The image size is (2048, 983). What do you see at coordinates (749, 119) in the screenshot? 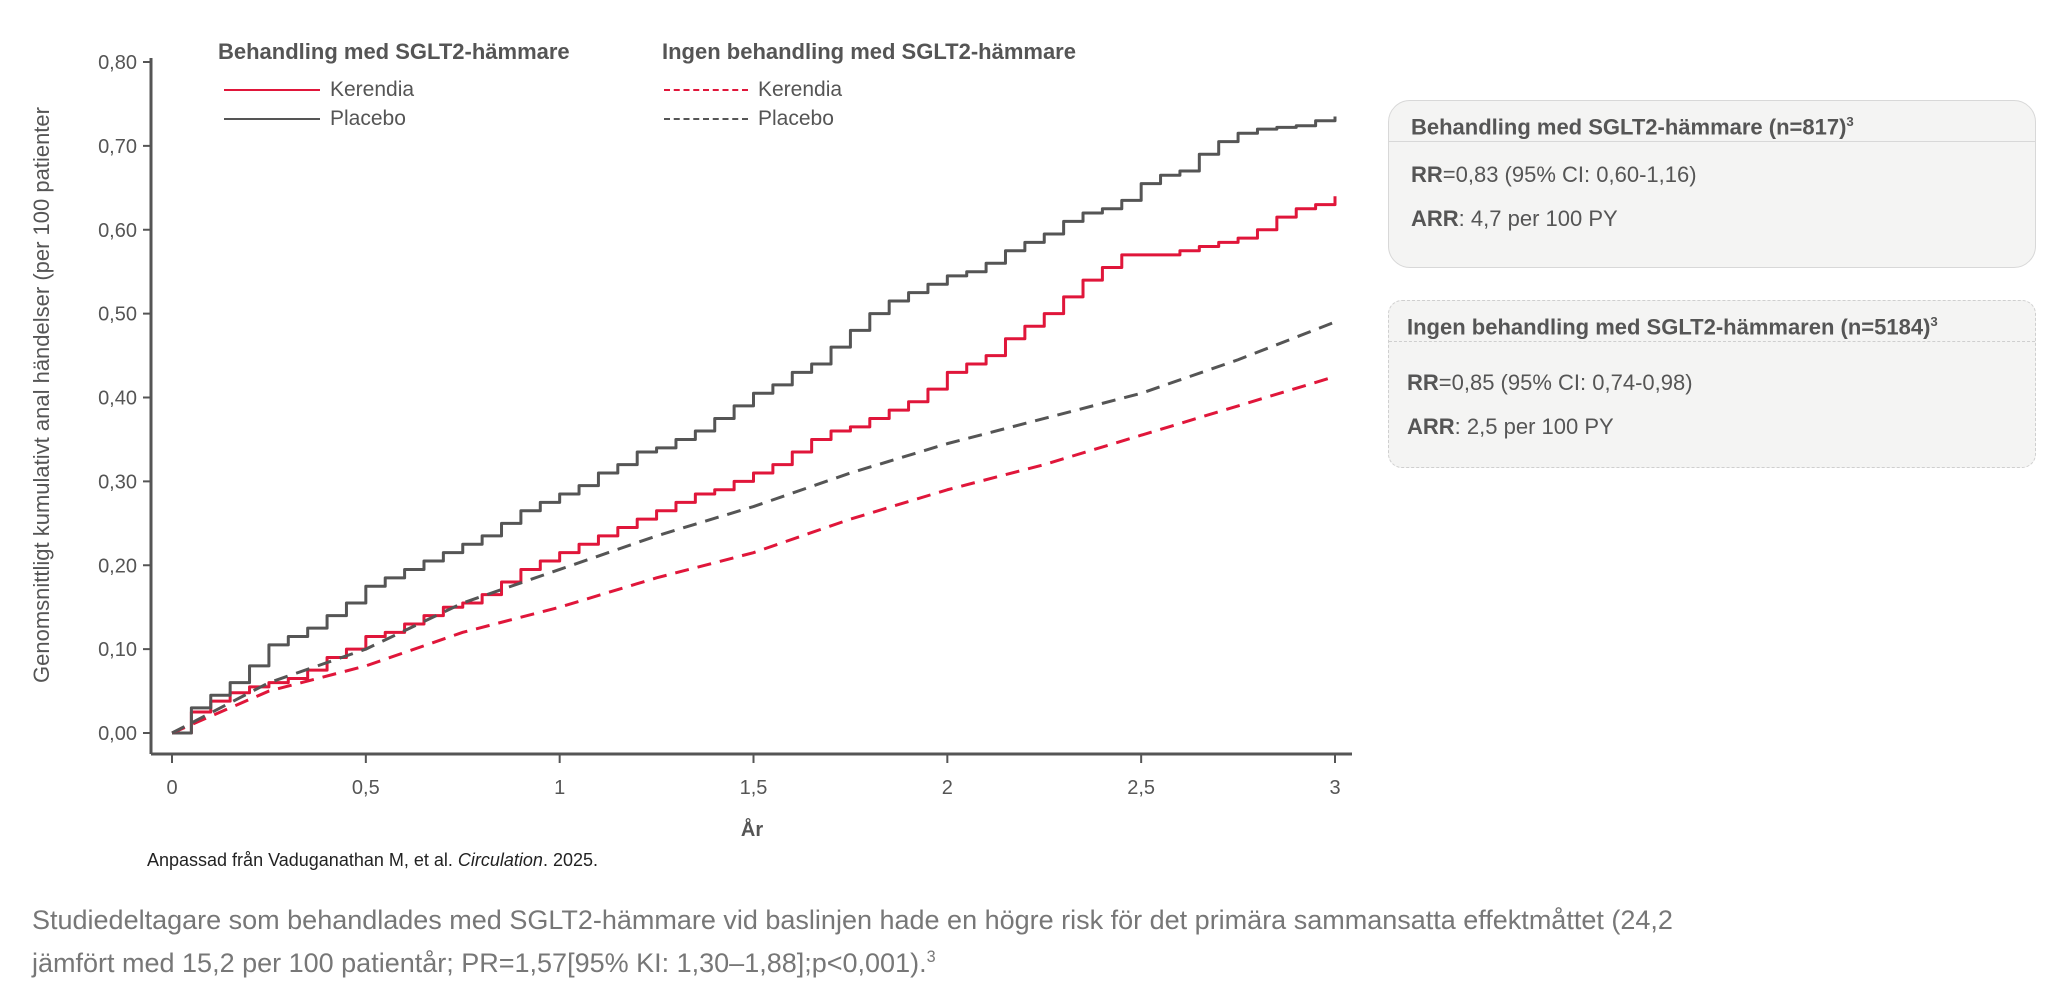
I see `legend-item-placebo-dashed: Placebo` at bounding box center [749, 119].